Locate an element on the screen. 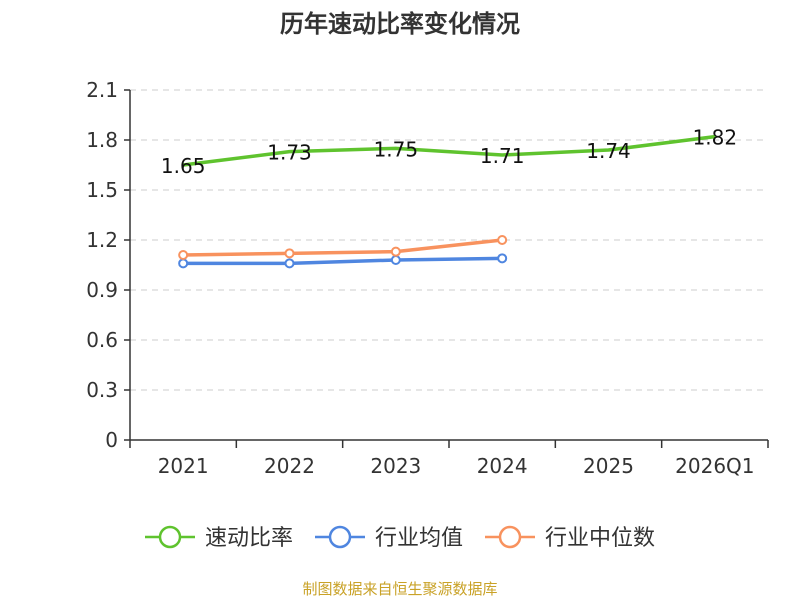 Image resolution: width=800 pixels, height=600 pixels. y-tick-label: 0.9 is located at coordinates (102, 290).